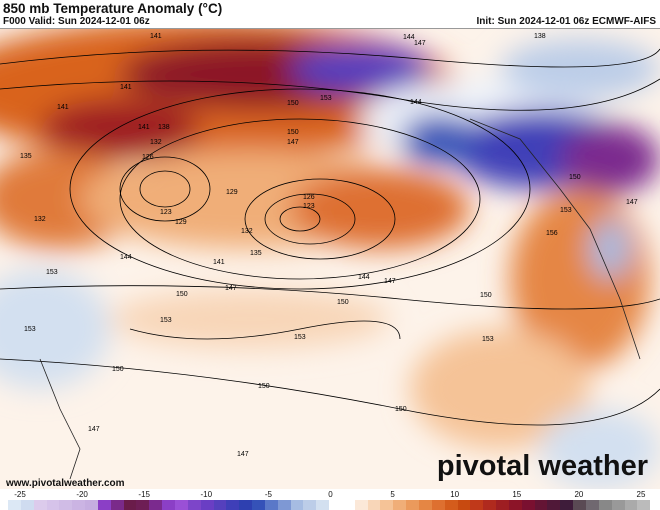  What do you see at coordinates (76, 21) in the screenshot?
I see `valid-time: F000 Valid: Sun 2024-12-01 06z` at bounding box center [76, 21].